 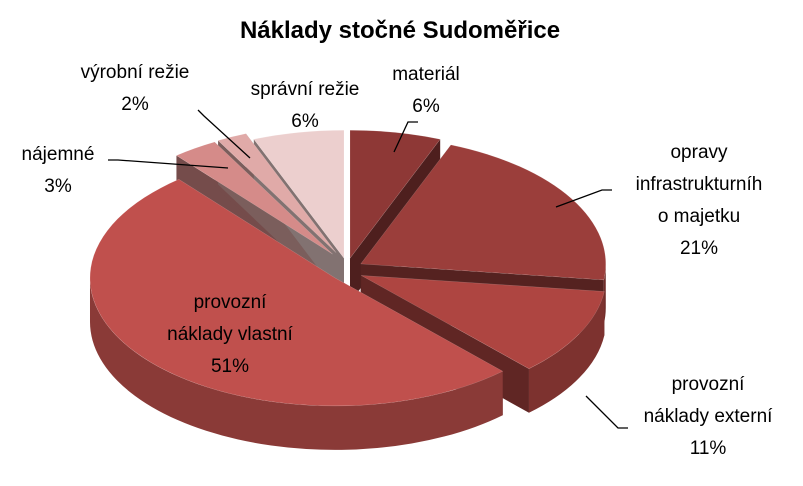 I want to click on value-label: 3%, so click(x=58, y=186).